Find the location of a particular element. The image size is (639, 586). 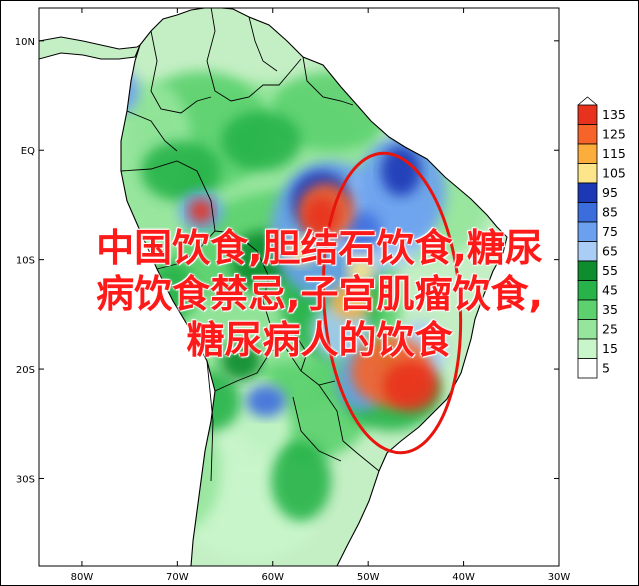

lat-label: 30S is located at coordinates (25, 479).